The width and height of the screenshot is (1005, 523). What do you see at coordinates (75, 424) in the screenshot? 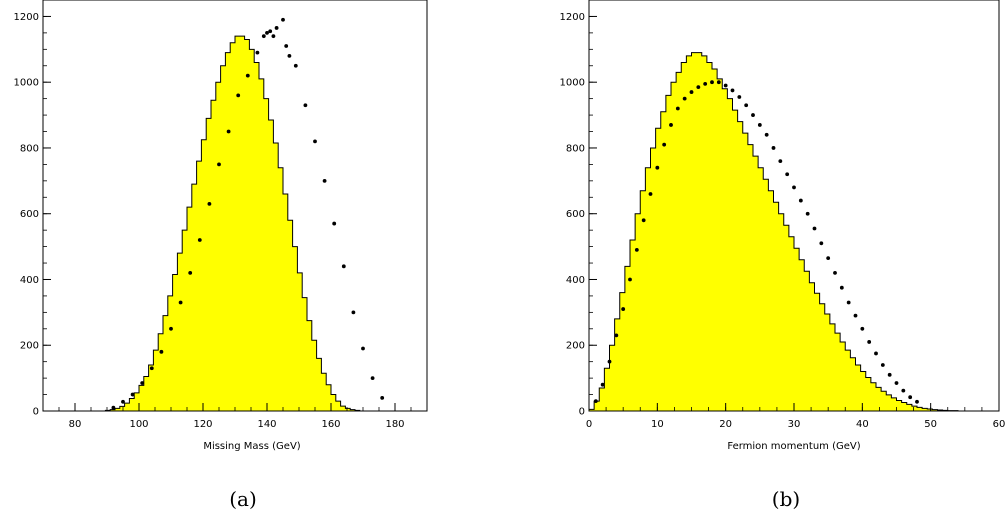
I see `x-tick-label: 80` at bounding box center [75, 424].